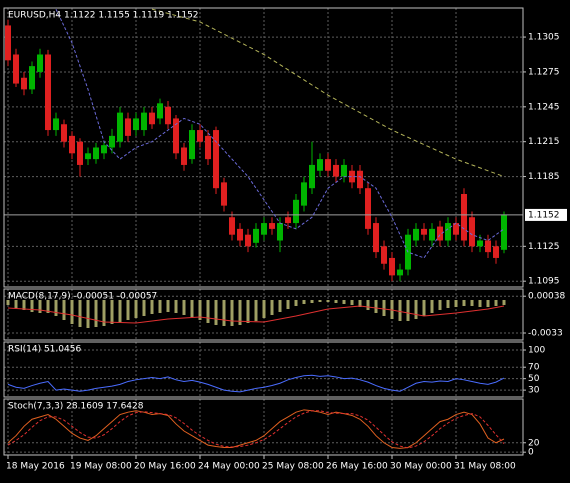  Describe the element at coordinates (35, 467) in the screenshot. I see `x-tick-label: 18 May 2016` at that location.